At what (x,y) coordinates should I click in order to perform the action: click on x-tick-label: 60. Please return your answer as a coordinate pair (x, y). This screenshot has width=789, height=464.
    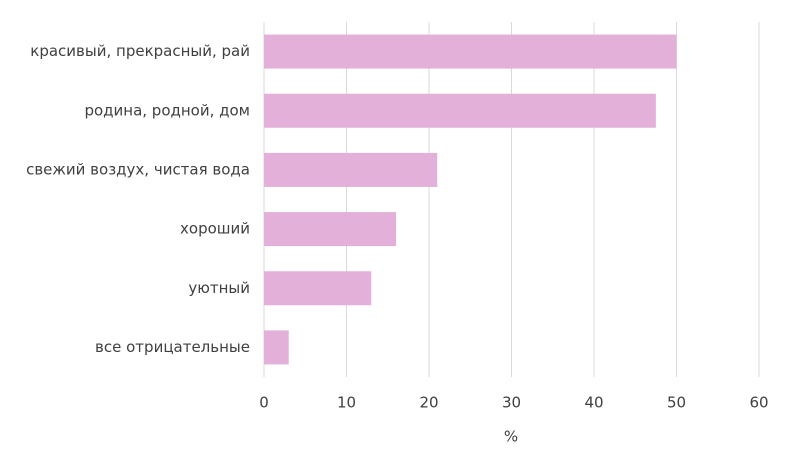
    Looking at the image, I should click on (758, 403).